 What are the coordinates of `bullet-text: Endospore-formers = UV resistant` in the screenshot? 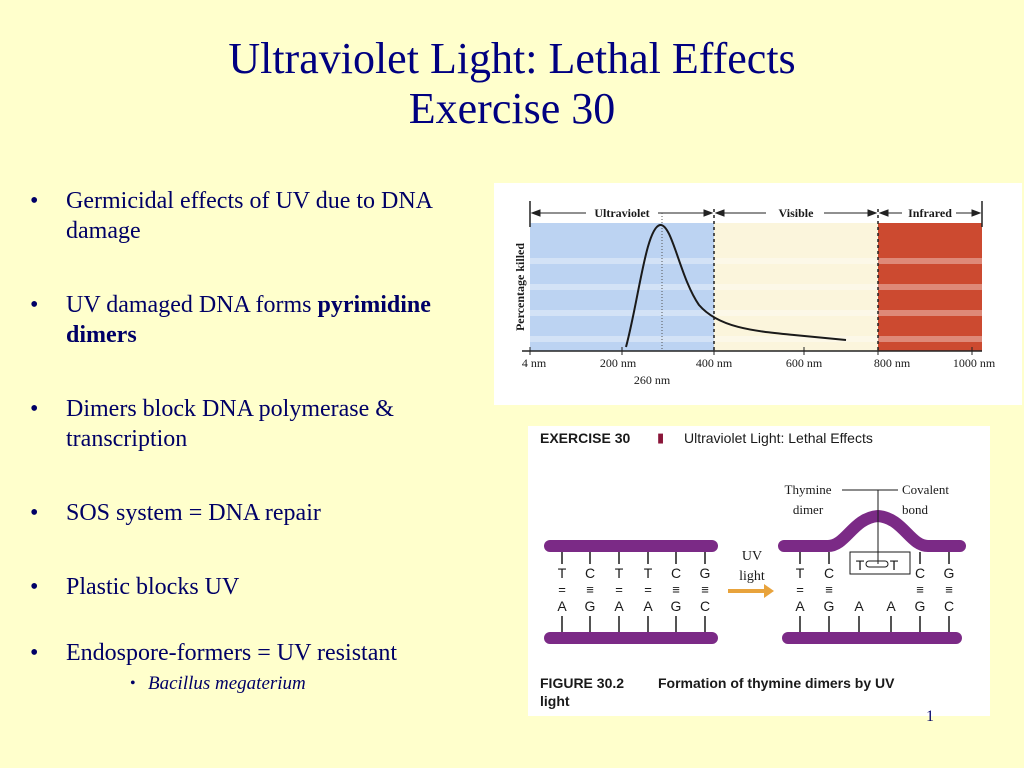 It's located at (232, 653).